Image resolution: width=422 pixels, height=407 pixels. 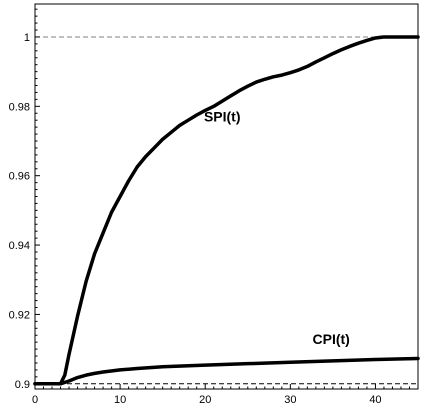 What do you see at coordinates (205, 400) in the screenshot?
I see `x-tick-label: 20` at bounding box center [205, 400].